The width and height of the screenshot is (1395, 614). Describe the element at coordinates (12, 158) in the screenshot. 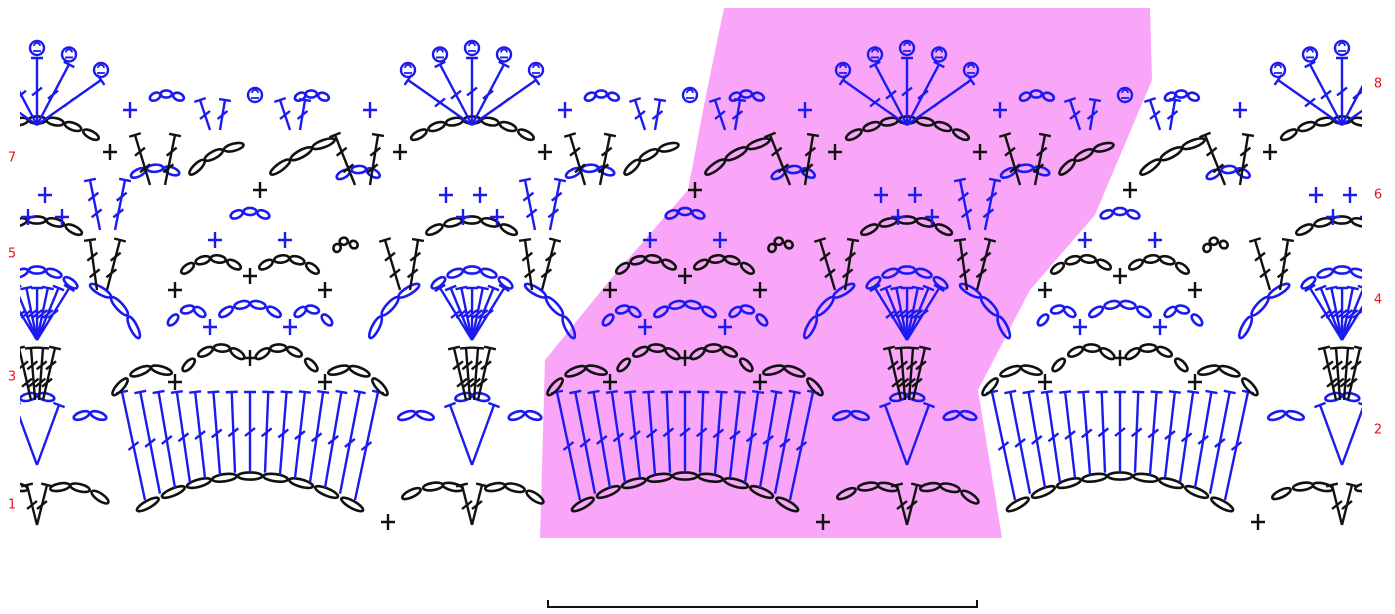

I see `row-number: 7` at that location.